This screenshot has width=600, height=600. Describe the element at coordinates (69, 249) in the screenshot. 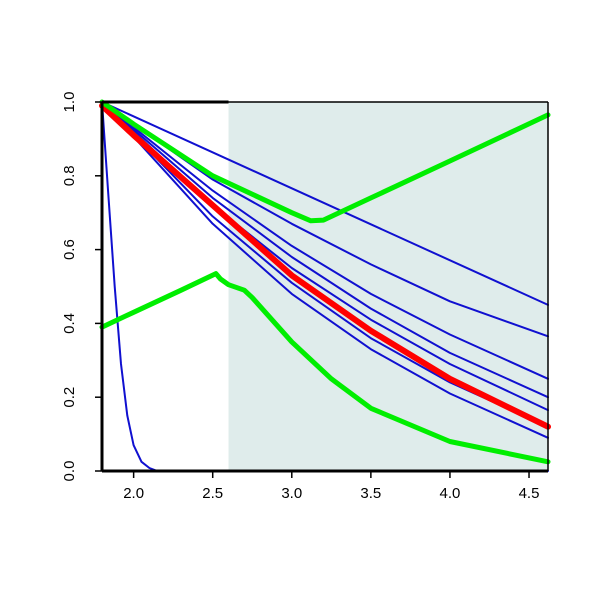

I see `y-tick-label: 0.6` at that location.